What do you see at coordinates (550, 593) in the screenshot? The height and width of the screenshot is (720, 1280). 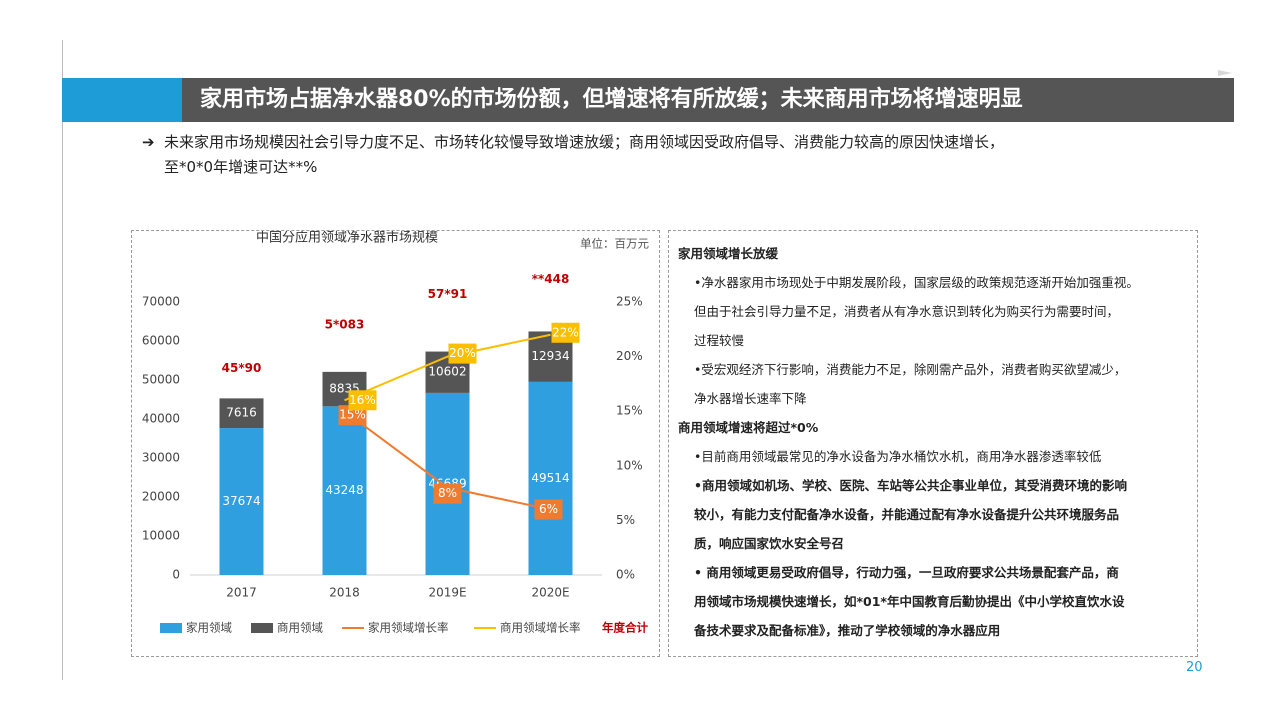 I see `x-axis-tick-label: 2020E` at bounding box center [550, 593].